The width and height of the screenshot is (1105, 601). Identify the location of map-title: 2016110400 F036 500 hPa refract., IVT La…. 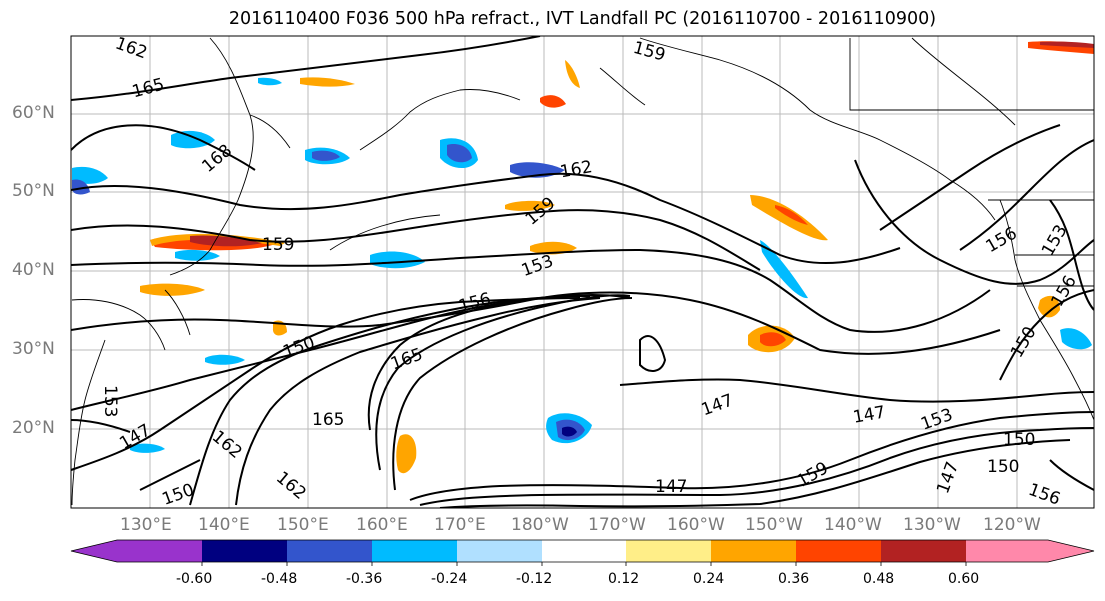
(582, 19).